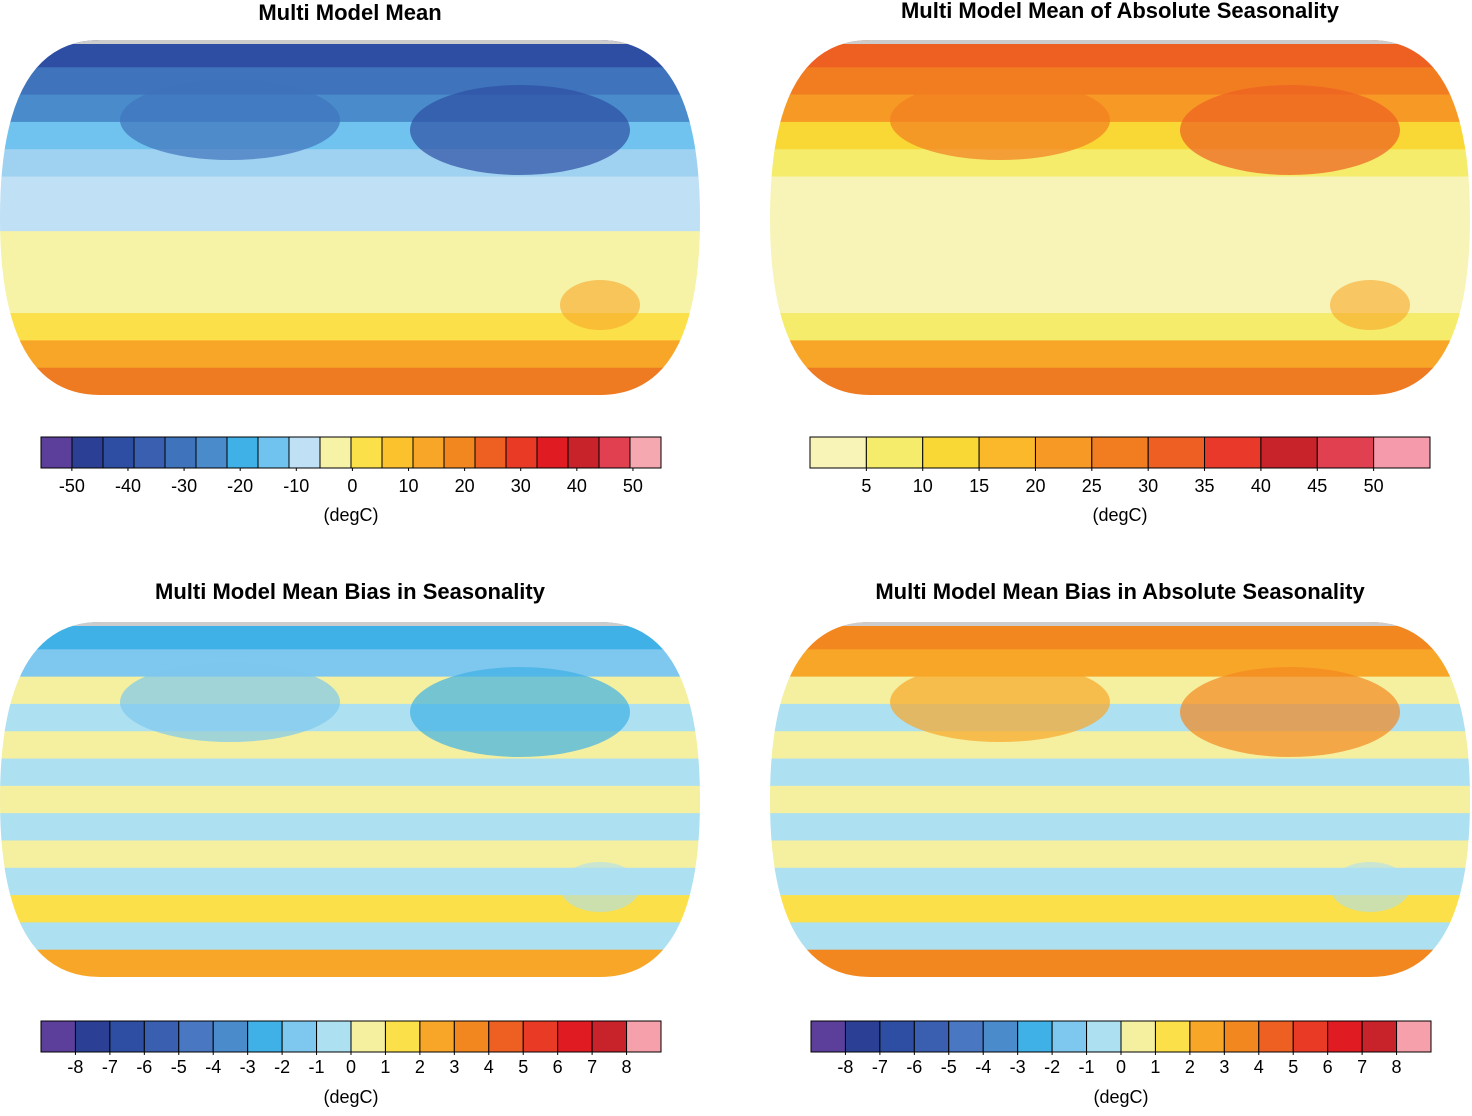 Image resolution: width=1472 pixels, height=1116 pixels. Describe the element at coordinates (1259, 1067) in the screenshot. I see `colorbar-tick-label: 4` at that location.